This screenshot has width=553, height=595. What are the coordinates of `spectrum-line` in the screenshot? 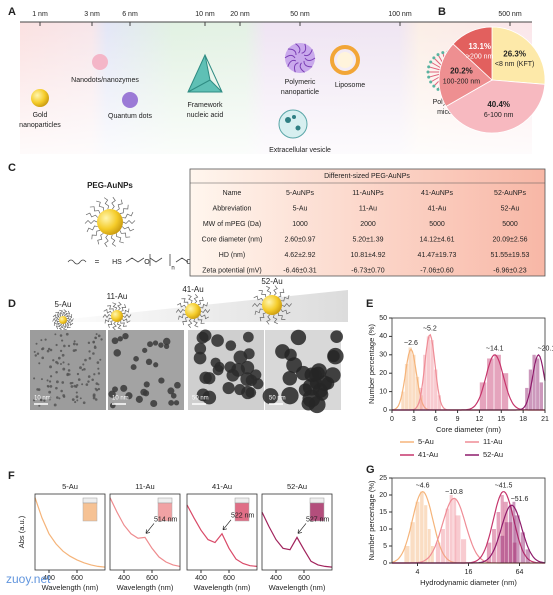 It's located at (297, 539).